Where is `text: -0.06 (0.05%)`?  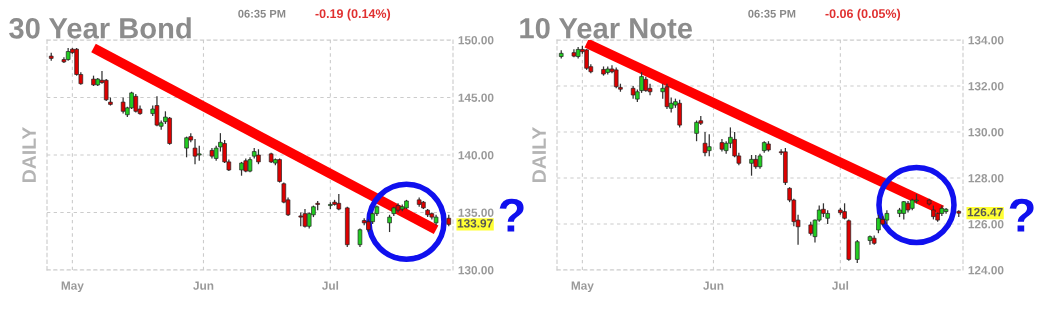
text: -0.06 (0.05%) is located at coordinates (863, 14).